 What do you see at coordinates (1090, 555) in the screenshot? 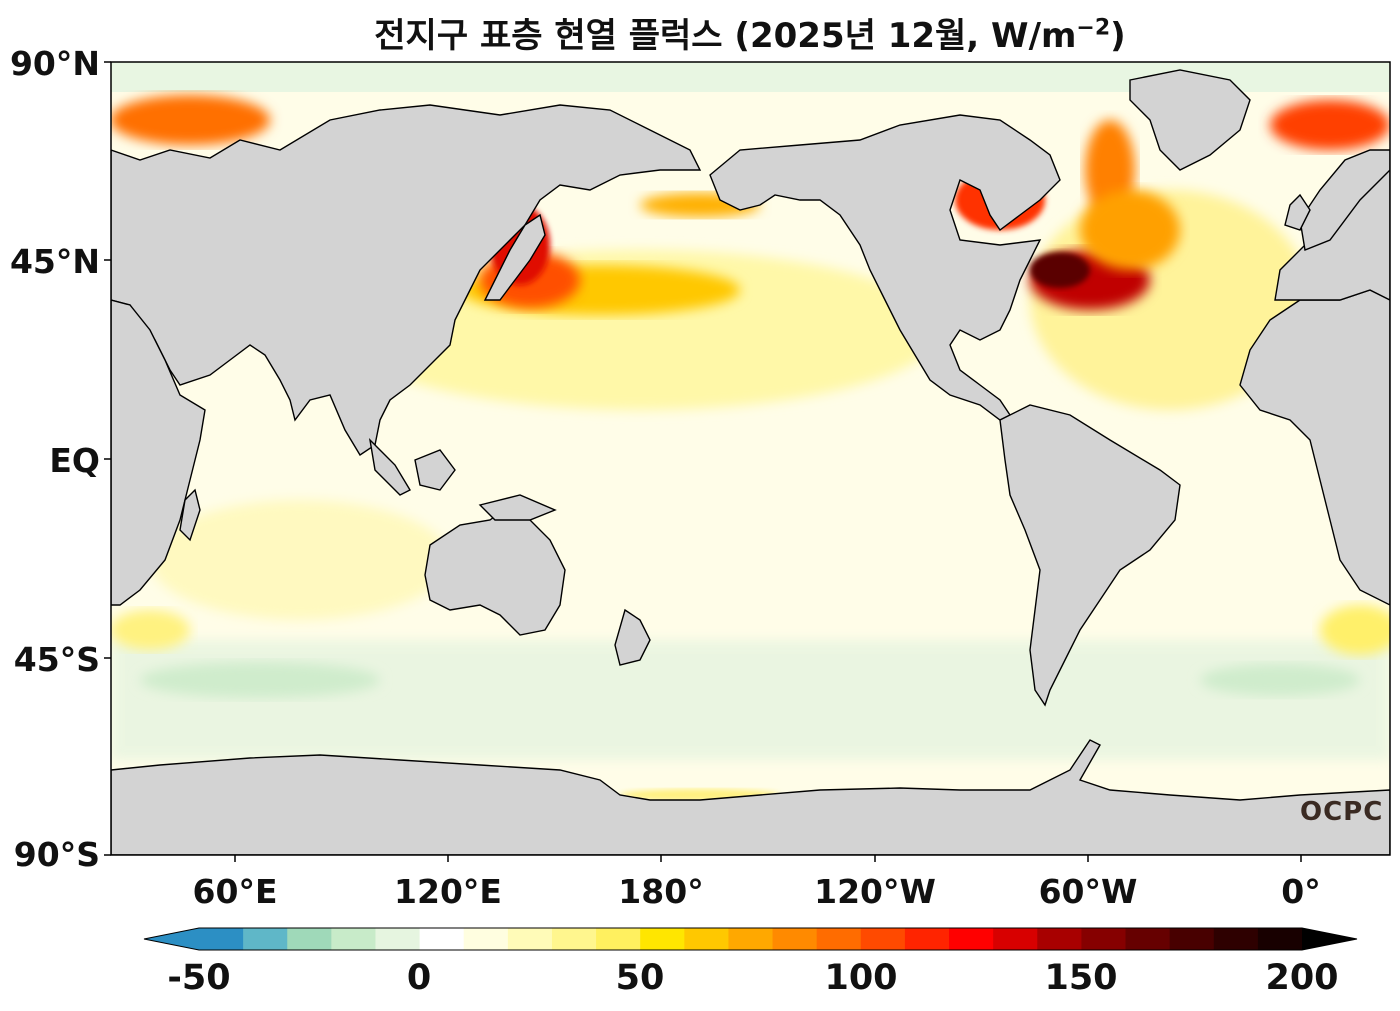
I see `south-america` at bounding box center [1090, 555].